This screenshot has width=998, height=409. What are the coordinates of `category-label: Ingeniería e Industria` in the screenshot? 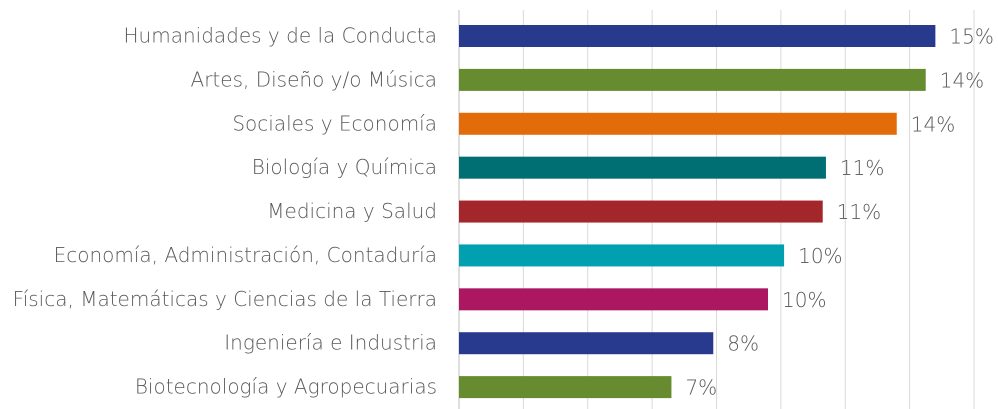 It's located at (330, 343).